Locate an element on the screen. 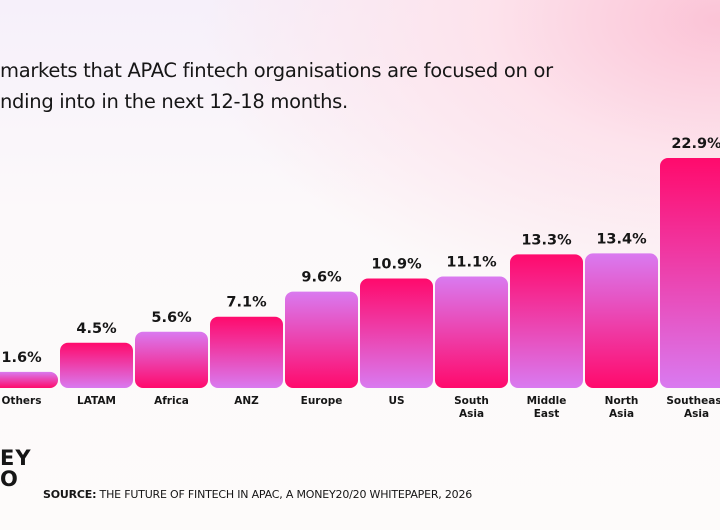 The height and width of the screenshot is (530, 720). category-label: South is located at coordinates (471, 401).